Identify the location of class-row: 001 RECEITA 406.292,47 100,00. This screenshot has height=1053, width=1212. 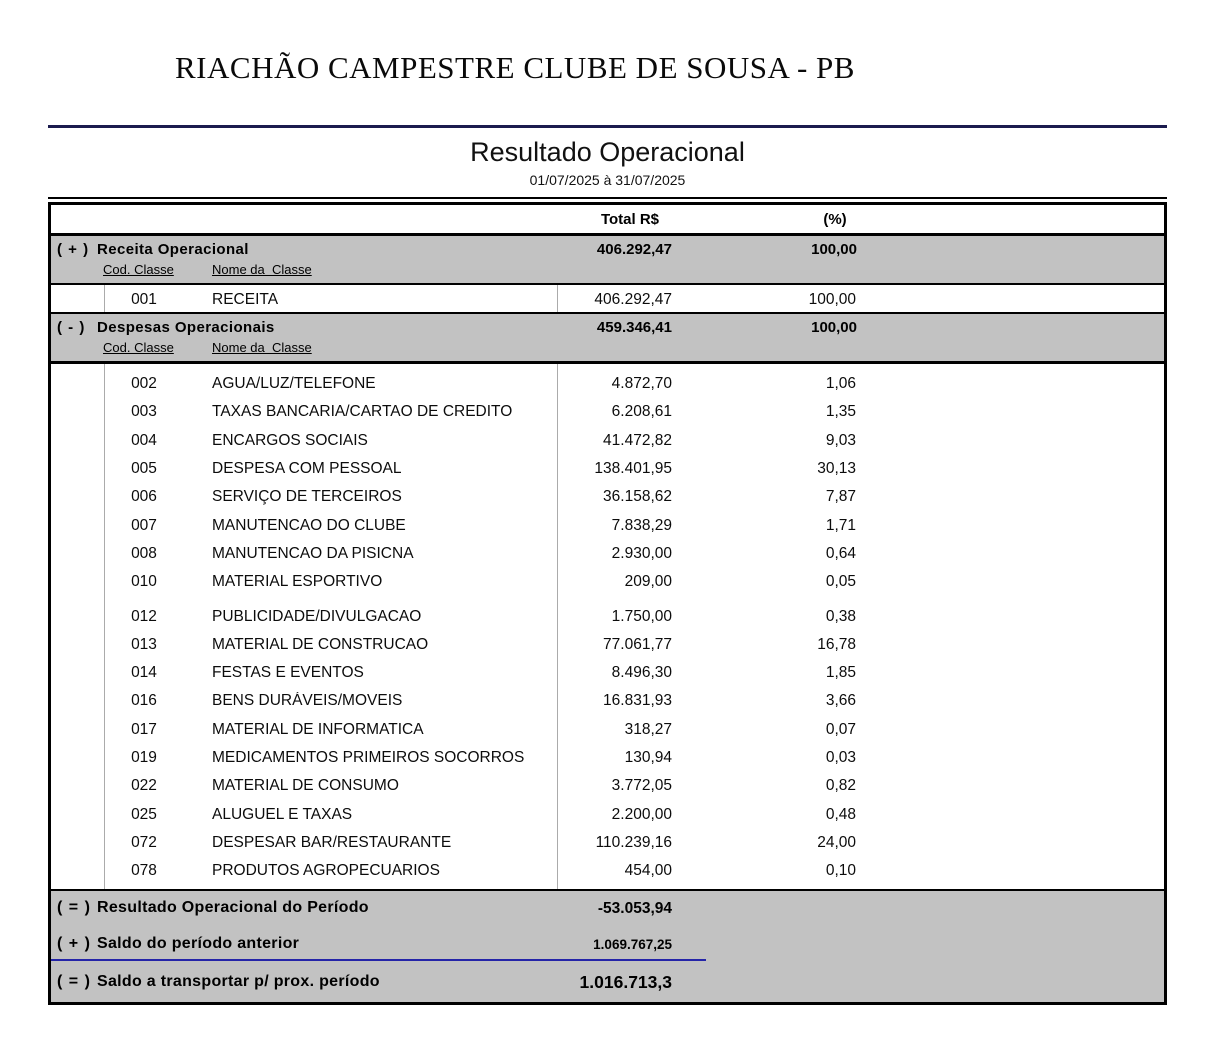
(607, 299).